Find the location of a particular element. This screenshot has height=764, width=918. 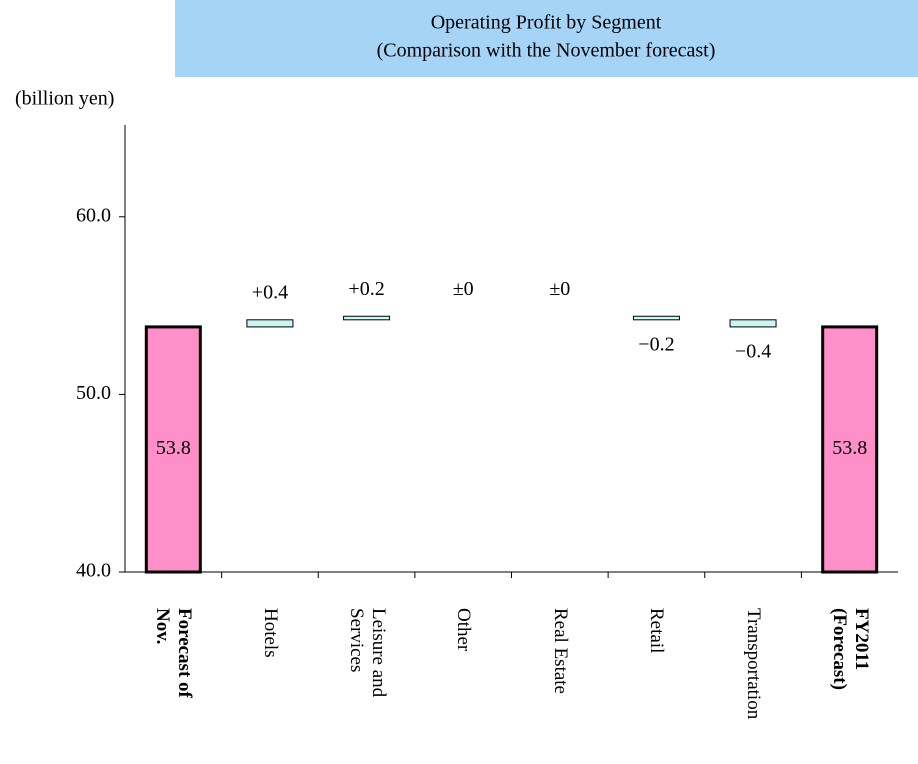

value-label: +0.2 is located at coordinates (366, 289).